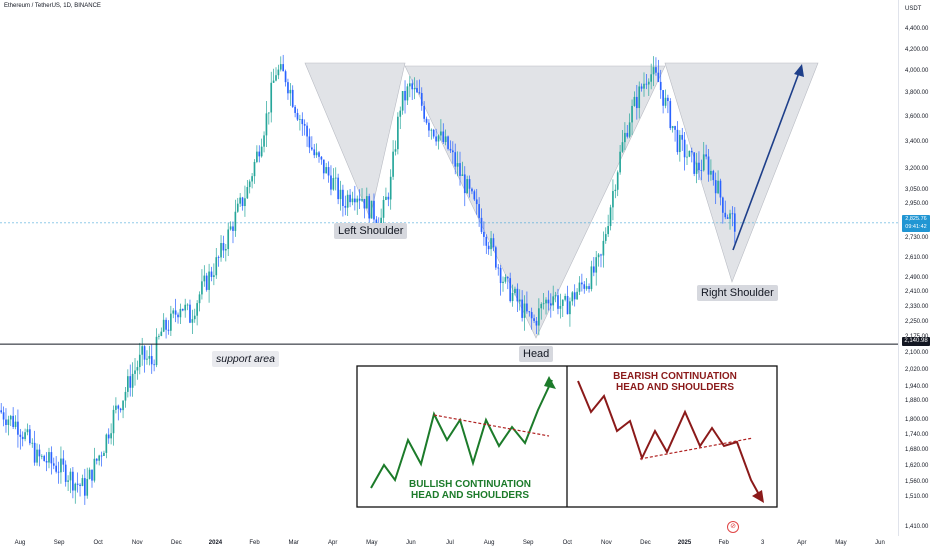 The width and height of the screenshot is (932, 550). What do you see at coordinates (470, 495) in the screenshot?
I see `bullish-title-line2: HEAD AND SHOULDERS` at bounding box center [470, 495].